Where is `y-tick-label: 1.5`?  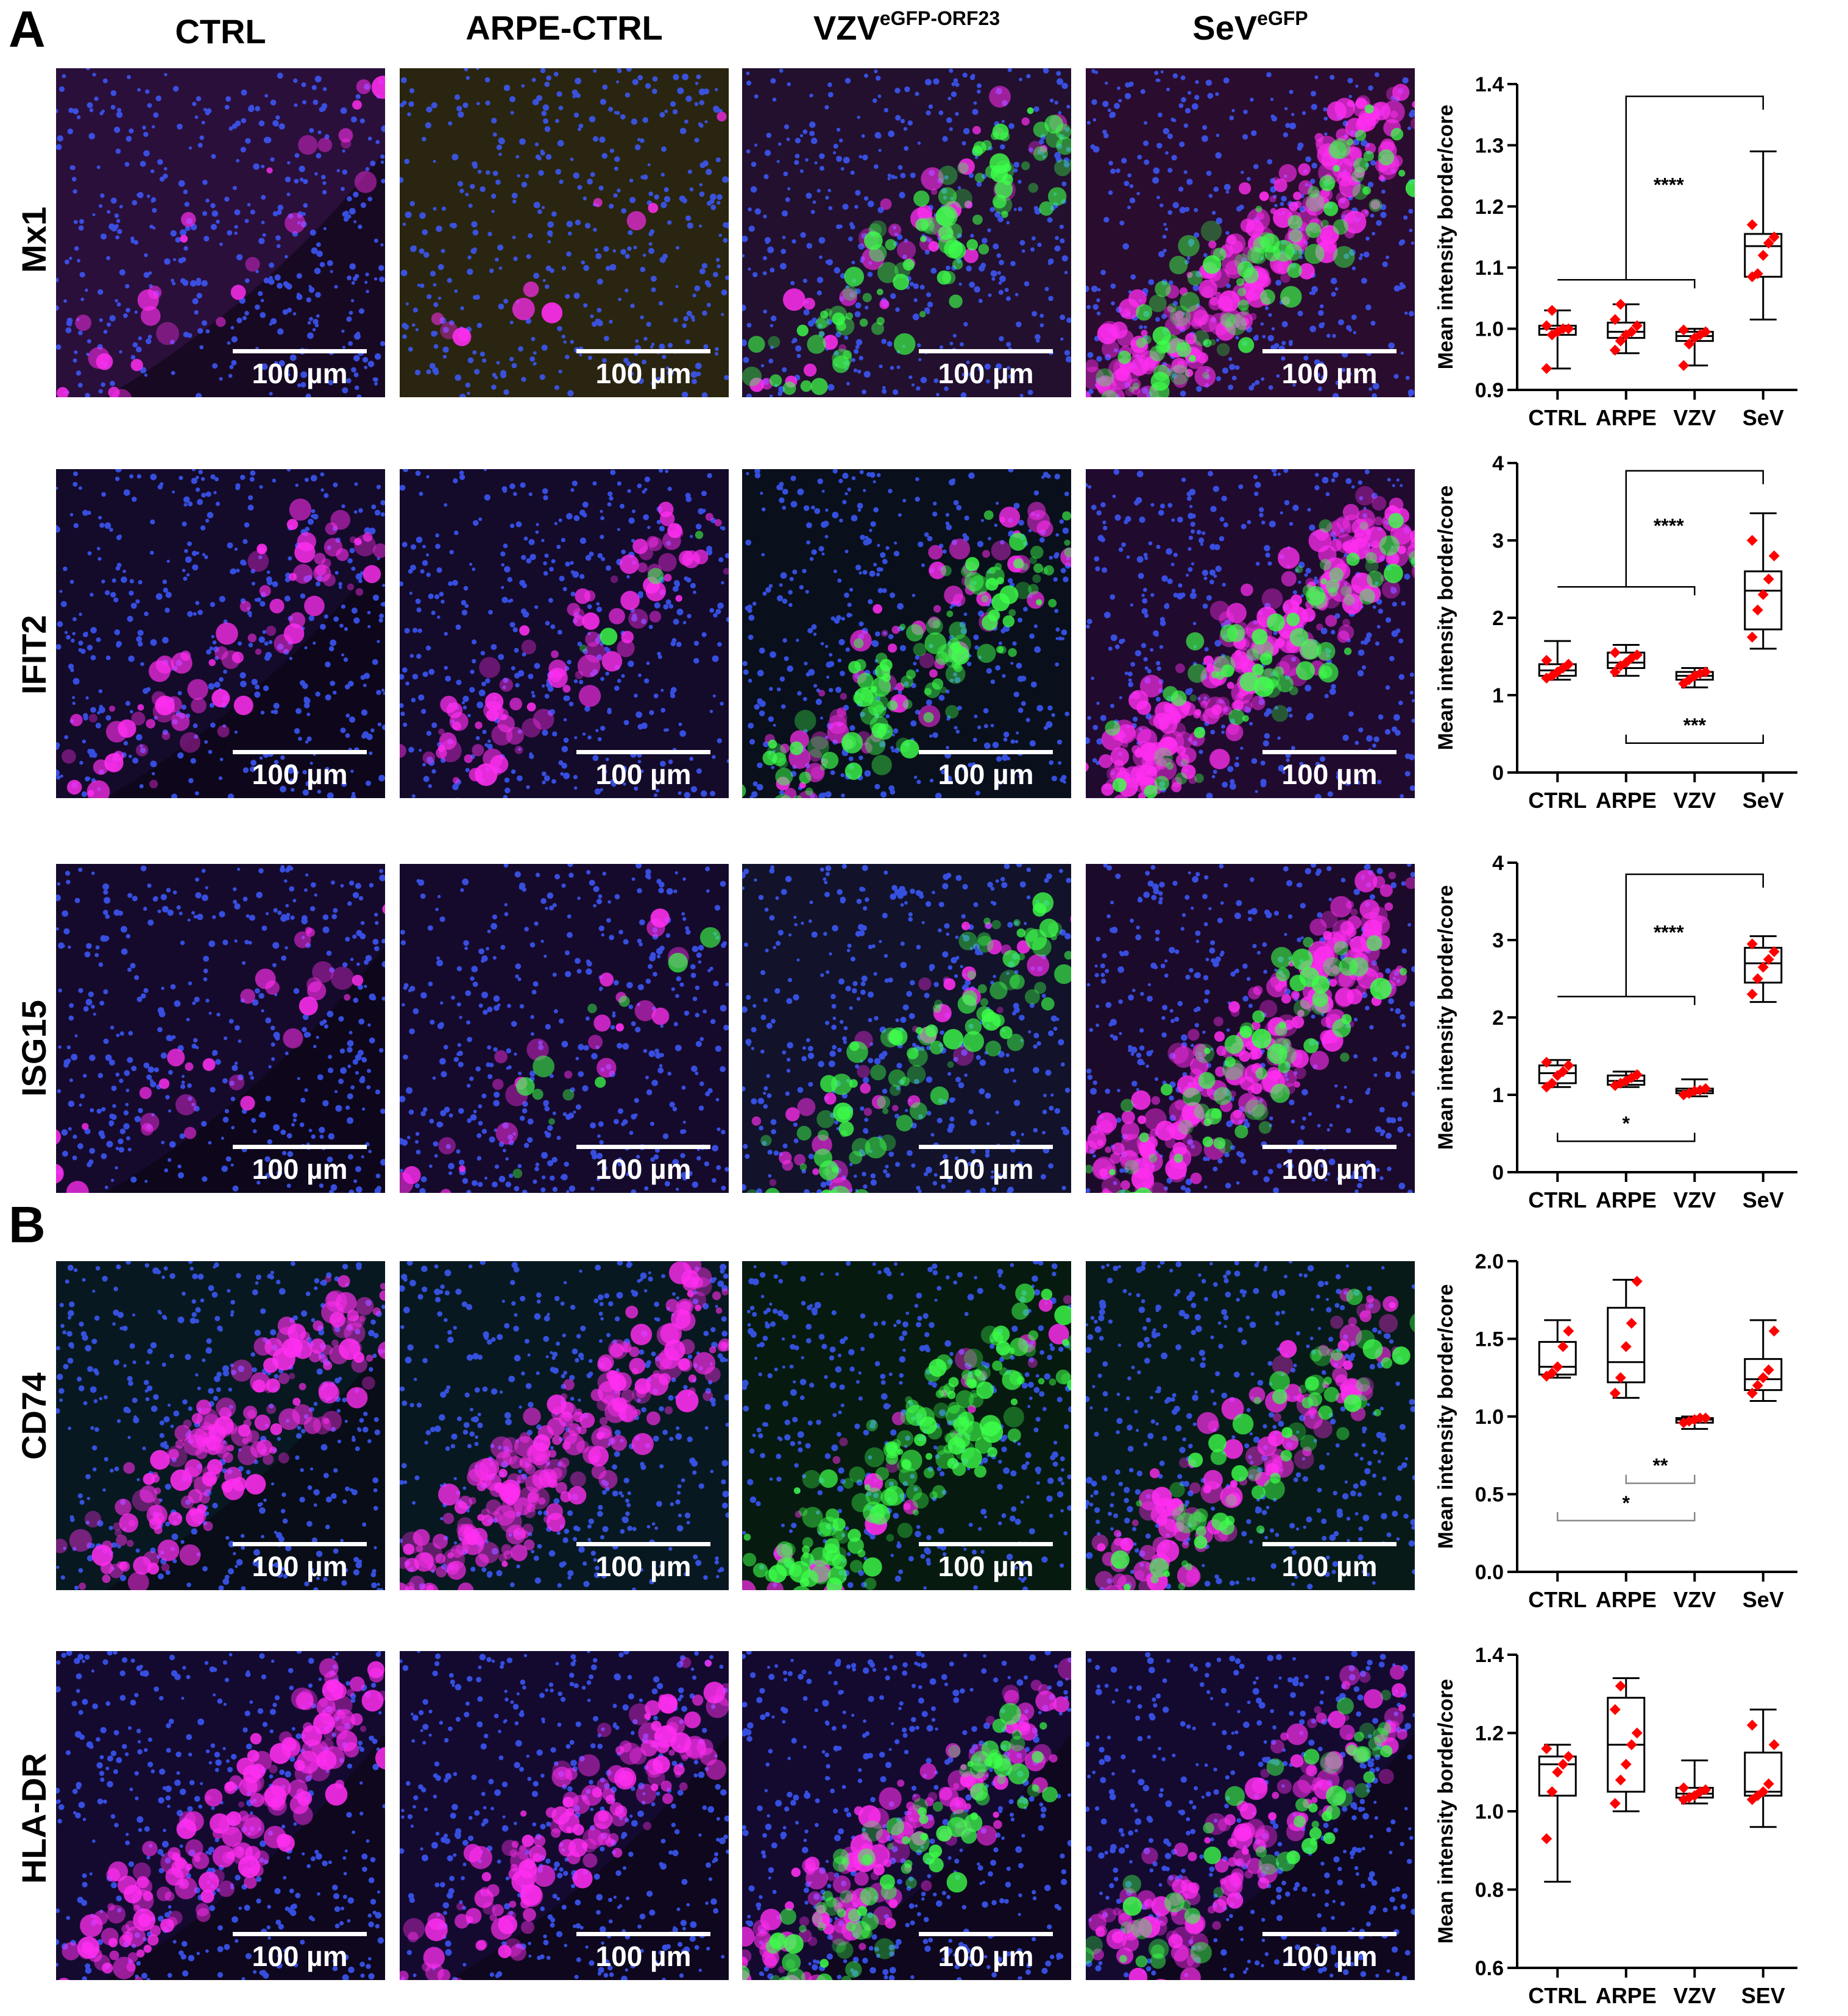
y-tick-label: 1.5 is located at coordinates (1489, 1339).